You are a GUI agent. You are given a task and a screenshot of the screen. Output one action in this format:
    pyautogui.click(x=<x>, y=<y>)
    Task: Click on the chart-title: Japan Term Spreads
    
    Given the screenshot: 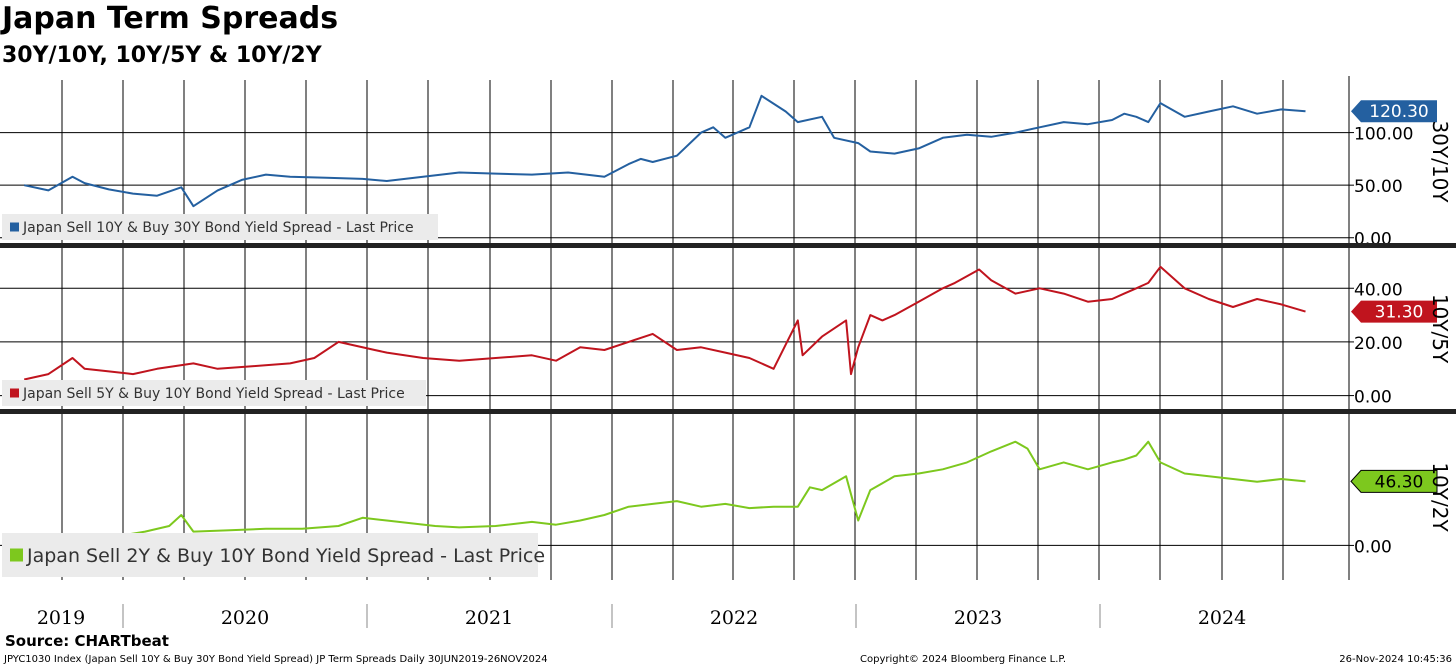 What is the action you would take?
    pyautogui.click(x=170, y=18)
    